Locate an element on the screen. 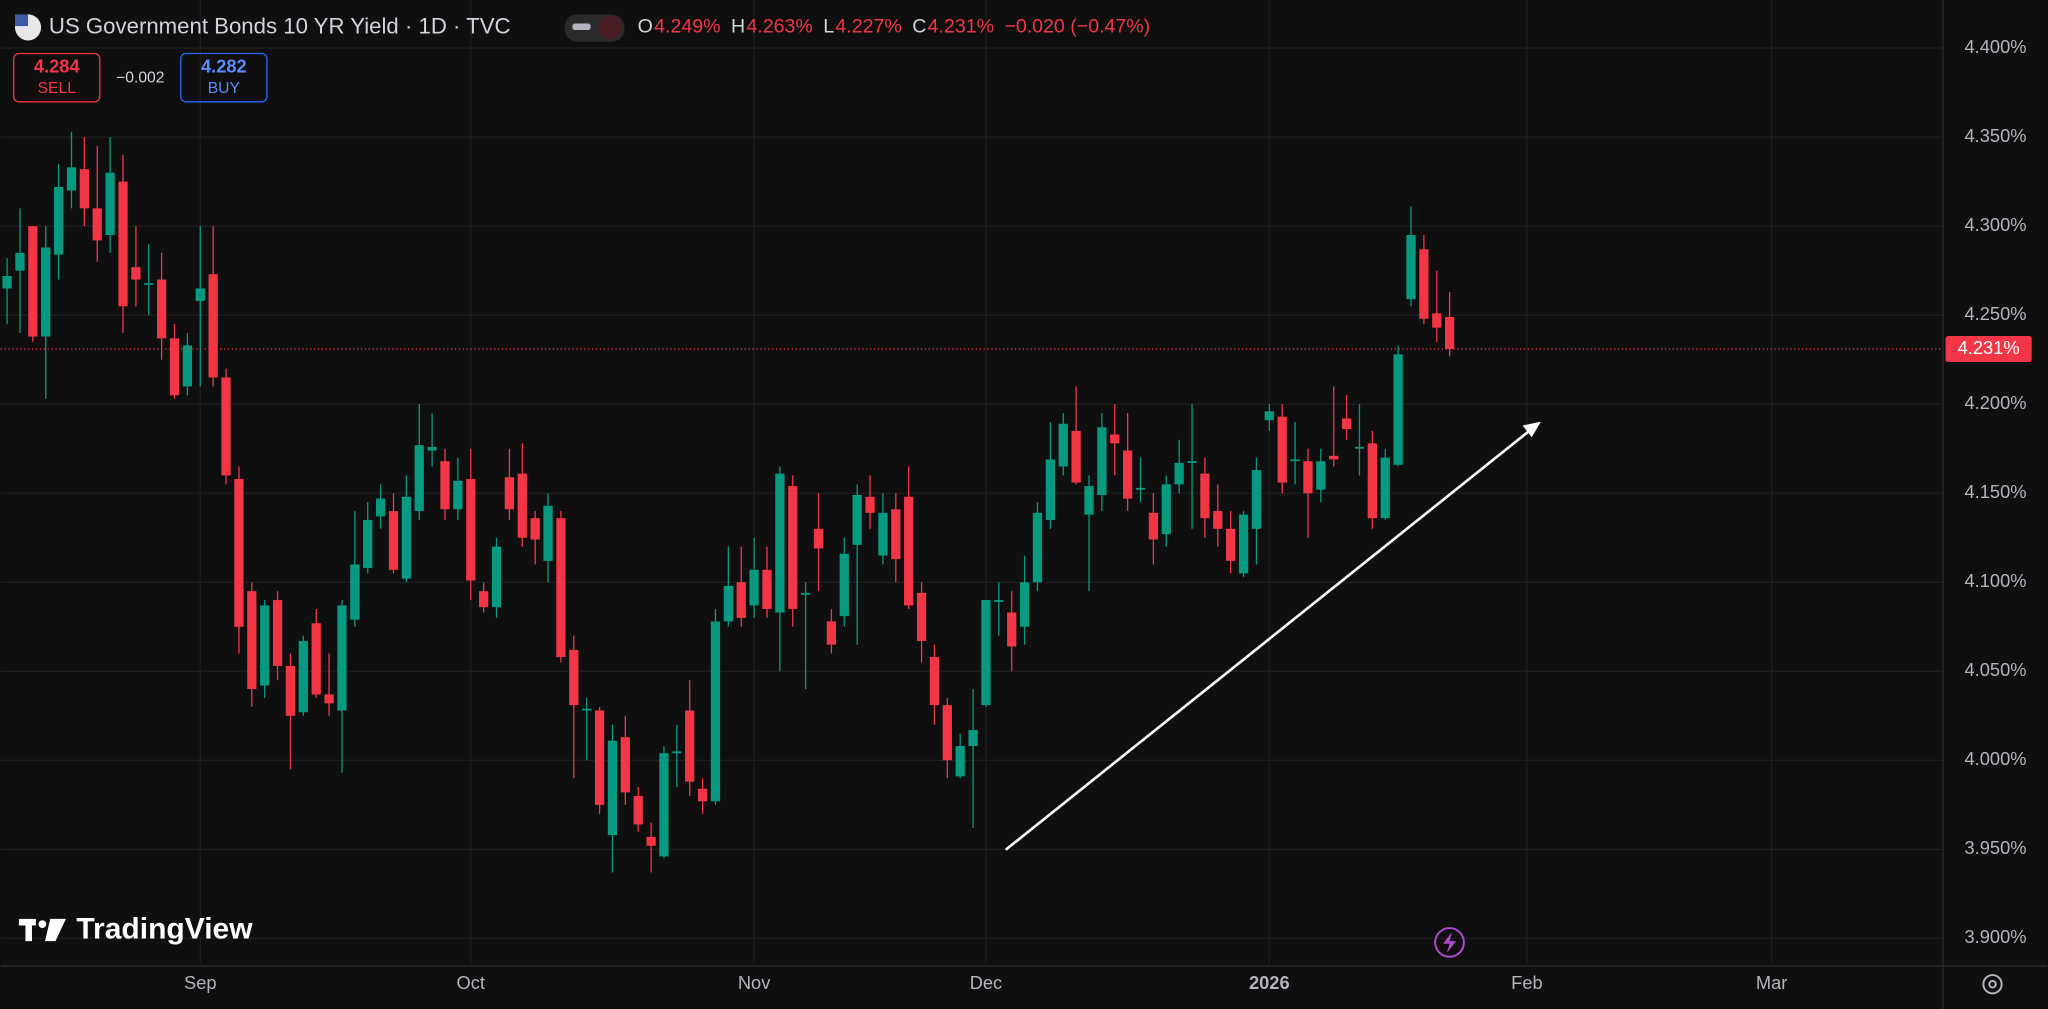 This screenshot has height=1009, width=2048. ohlc-key: L is located at coordinates (828, 27).